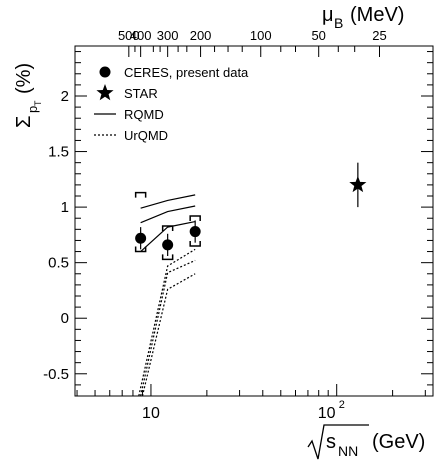 The width and height of the screenshot is (445, 462). Describe the element at coordinates (328, 15) in the screenshot. I see `top-axis-label-main: μ` at that location.